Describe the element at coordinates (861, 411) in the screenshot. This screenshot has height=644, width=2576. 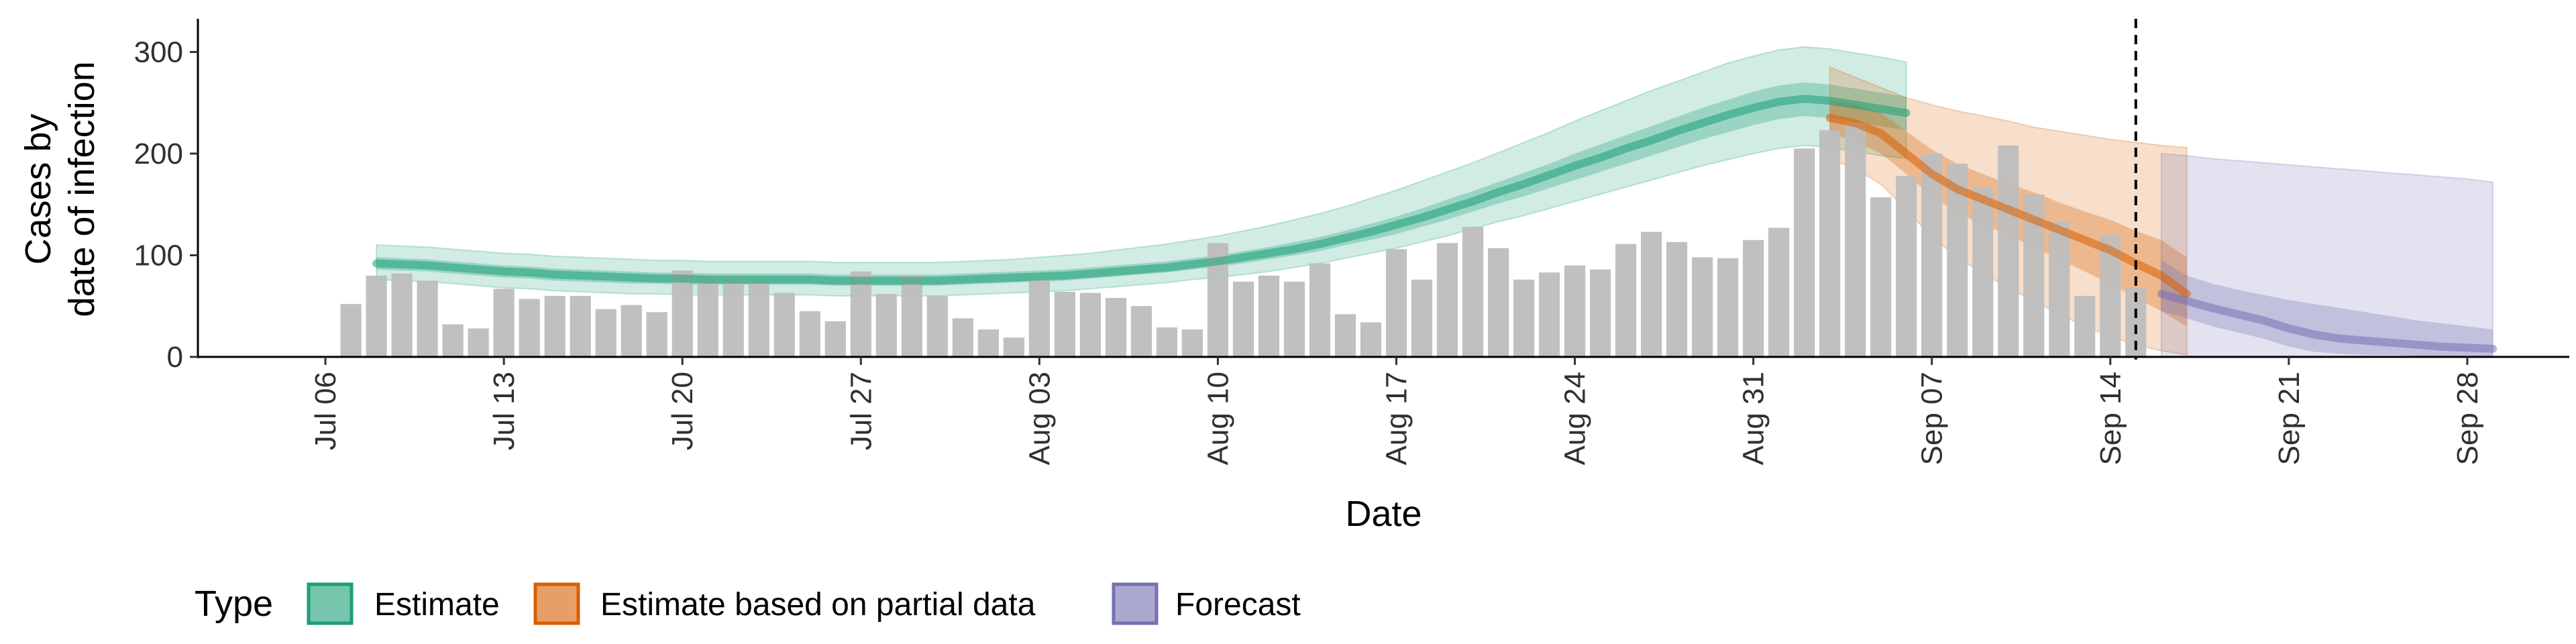
I see `x-tick-label: Jul 27` at that location.